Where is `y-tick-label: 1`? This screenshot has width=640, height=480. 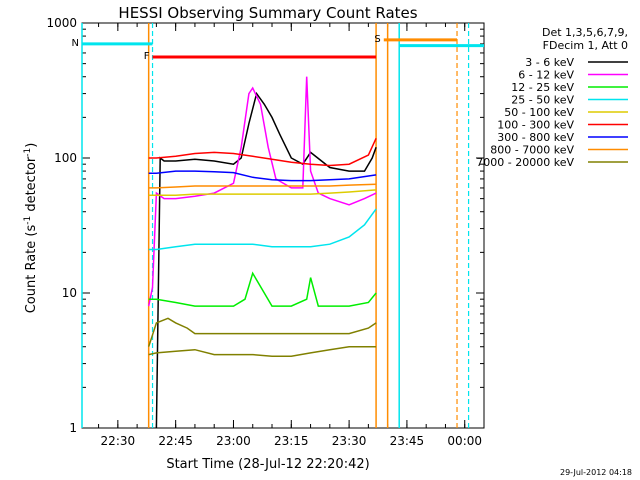 y-tick-label: 1 is located at coordinates (73, 428).